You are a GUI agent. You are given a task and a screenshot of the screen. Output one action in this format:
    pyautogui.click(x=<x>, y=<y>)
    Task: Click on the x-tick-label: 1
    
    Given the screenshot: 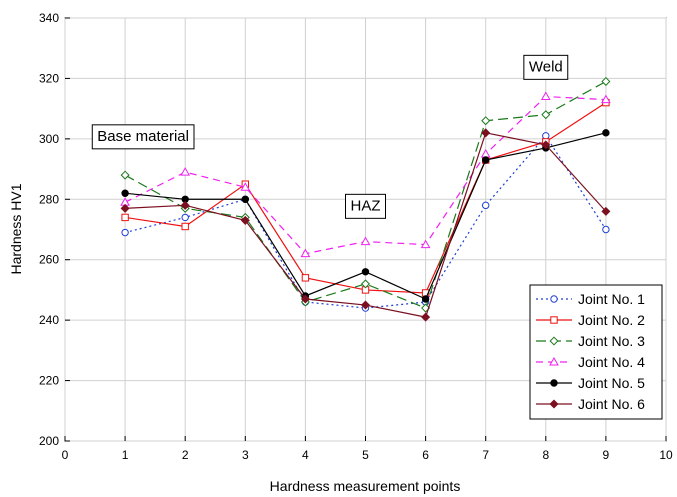 What is the action you would take?
    pyautogui.click(x=125, y=455)
    